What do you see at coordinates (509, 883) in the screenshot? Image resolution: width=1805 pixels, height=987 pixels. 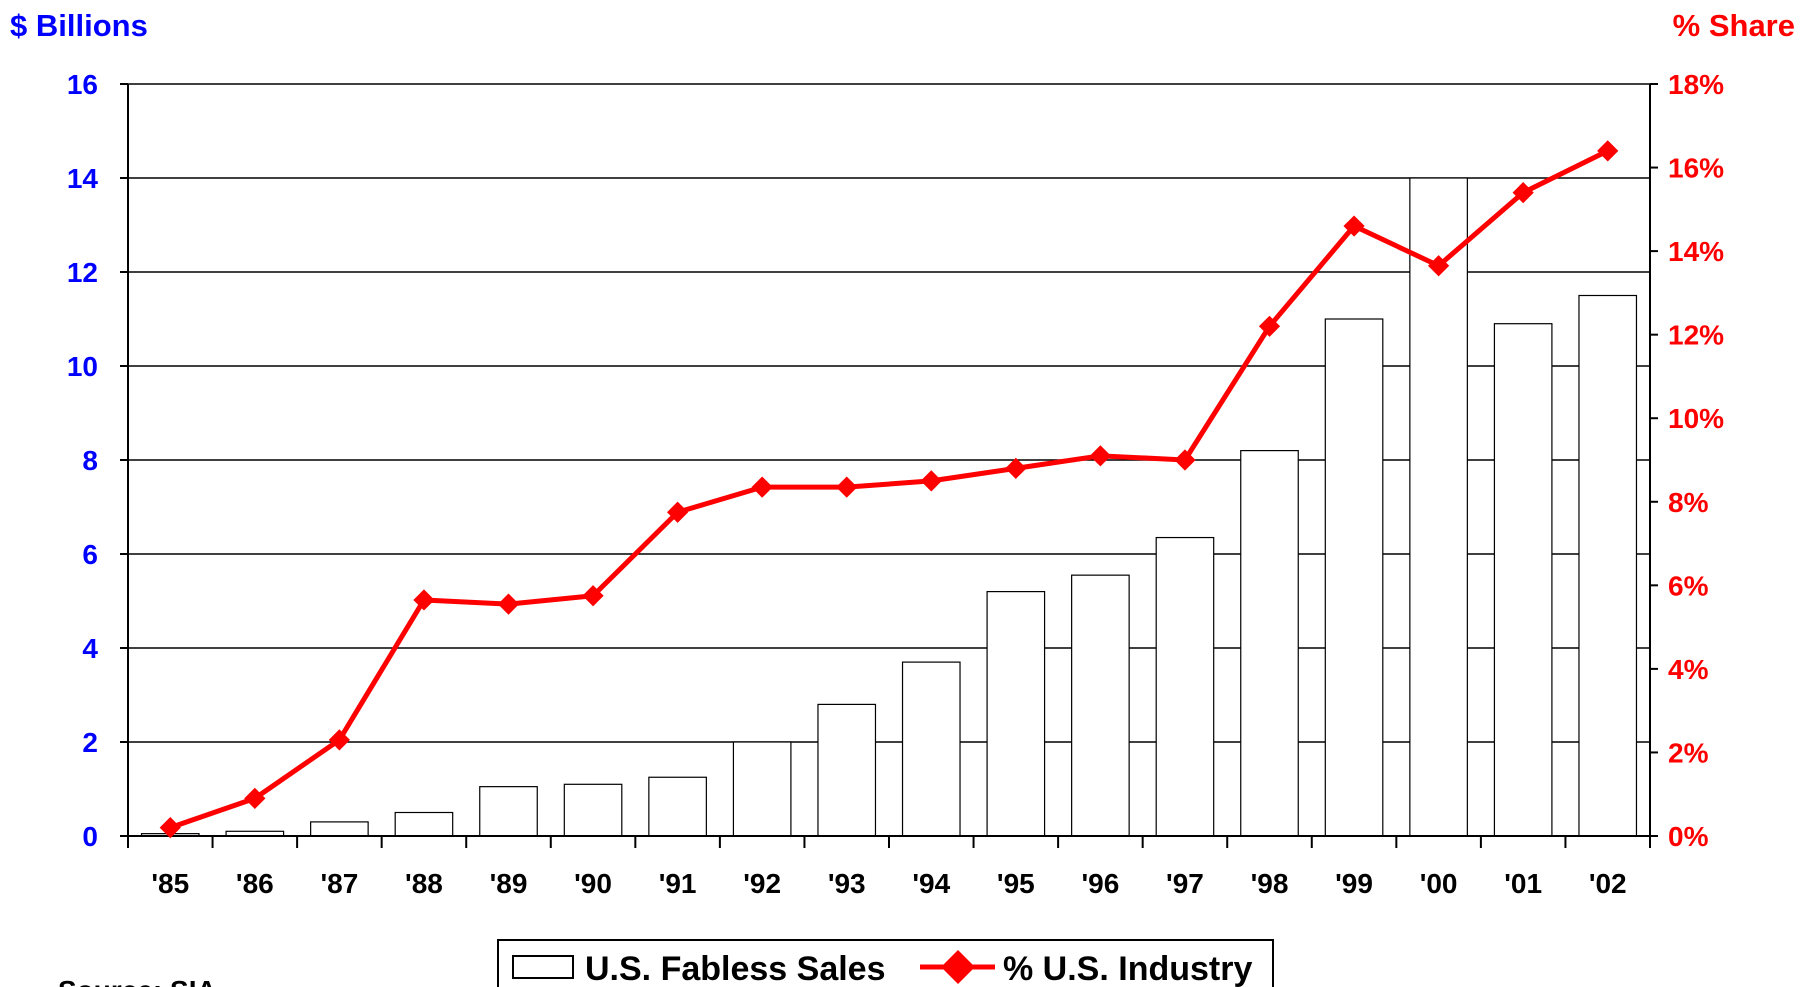 I see `x-tick-label: '89` at bounding box center [509, 883].